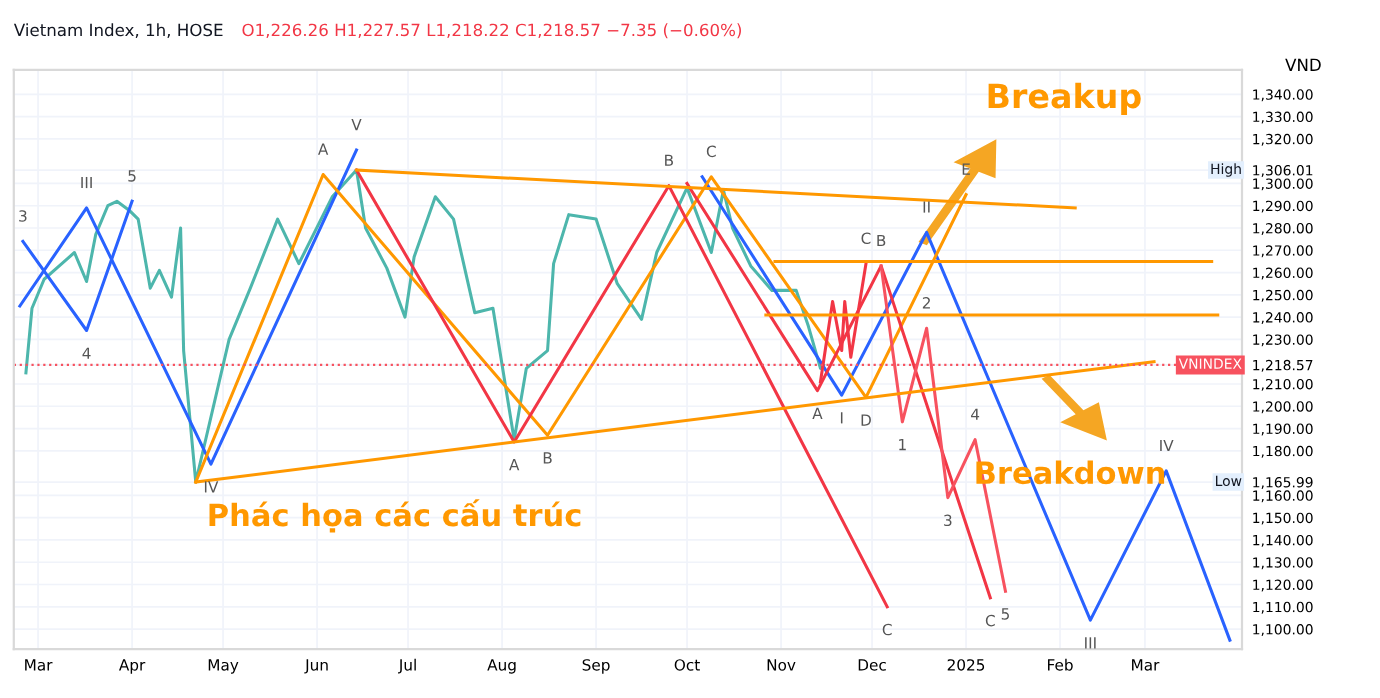  I want to click on chart-subtitle: O1,226.26 H1,227.57 L1,218.22 C1,218.57 −7.35 (−0.60%), so click(491, 31).